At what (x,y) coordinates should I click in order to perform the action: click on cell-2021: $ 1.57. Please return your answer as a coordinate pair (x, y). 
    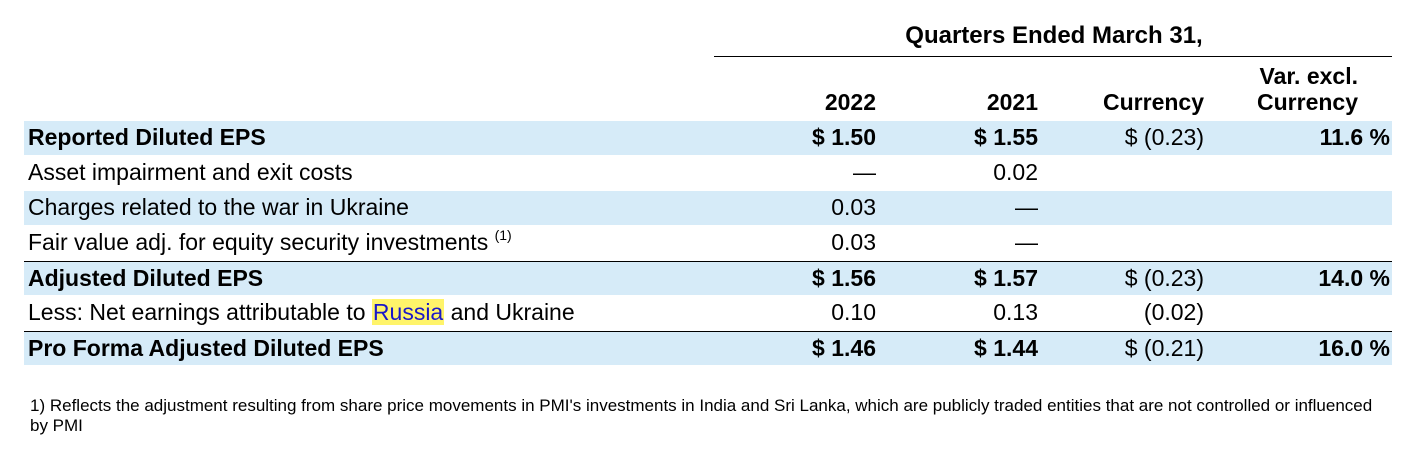
    Looking at the image, I should click on (1006, 278).